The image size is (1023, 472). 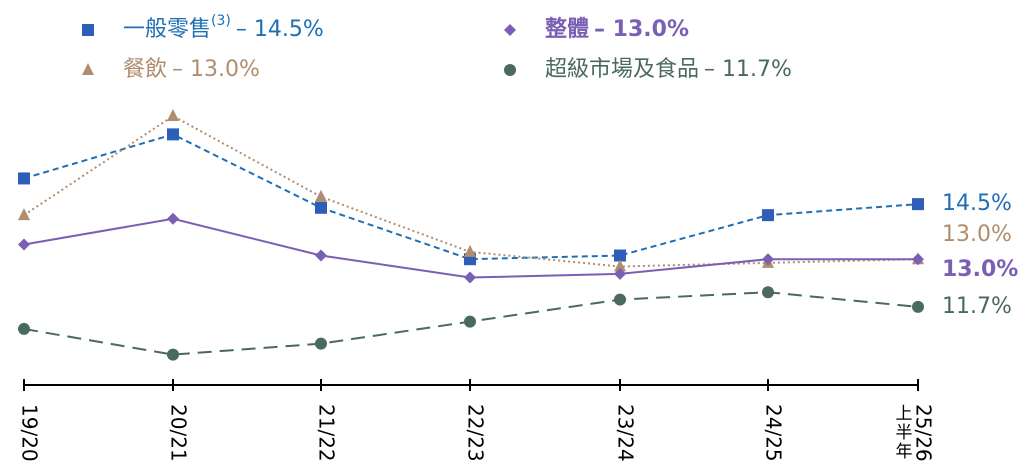 I want to click on x-tick-label: 25/26, so click(x=924, y=433).